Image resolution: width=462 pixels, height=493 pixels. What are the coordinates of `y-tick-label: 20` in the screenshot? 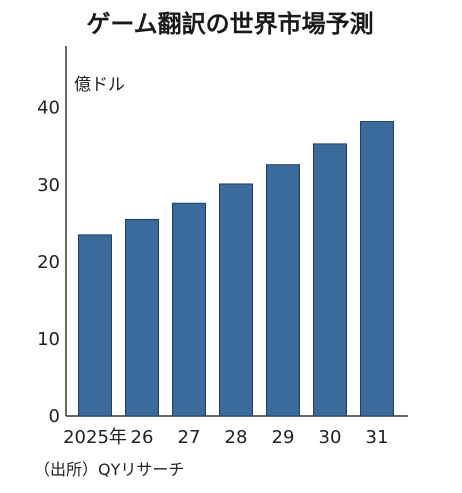 It's located at (48, 262).